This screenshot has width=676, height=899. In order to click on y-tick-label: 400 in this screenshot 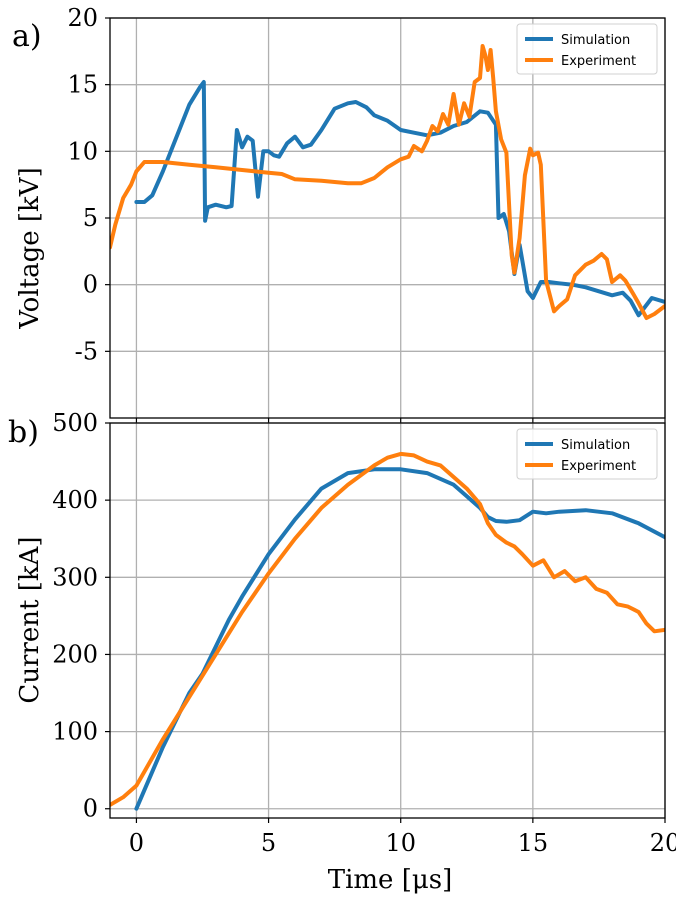, I will do `click(75, 500)`.